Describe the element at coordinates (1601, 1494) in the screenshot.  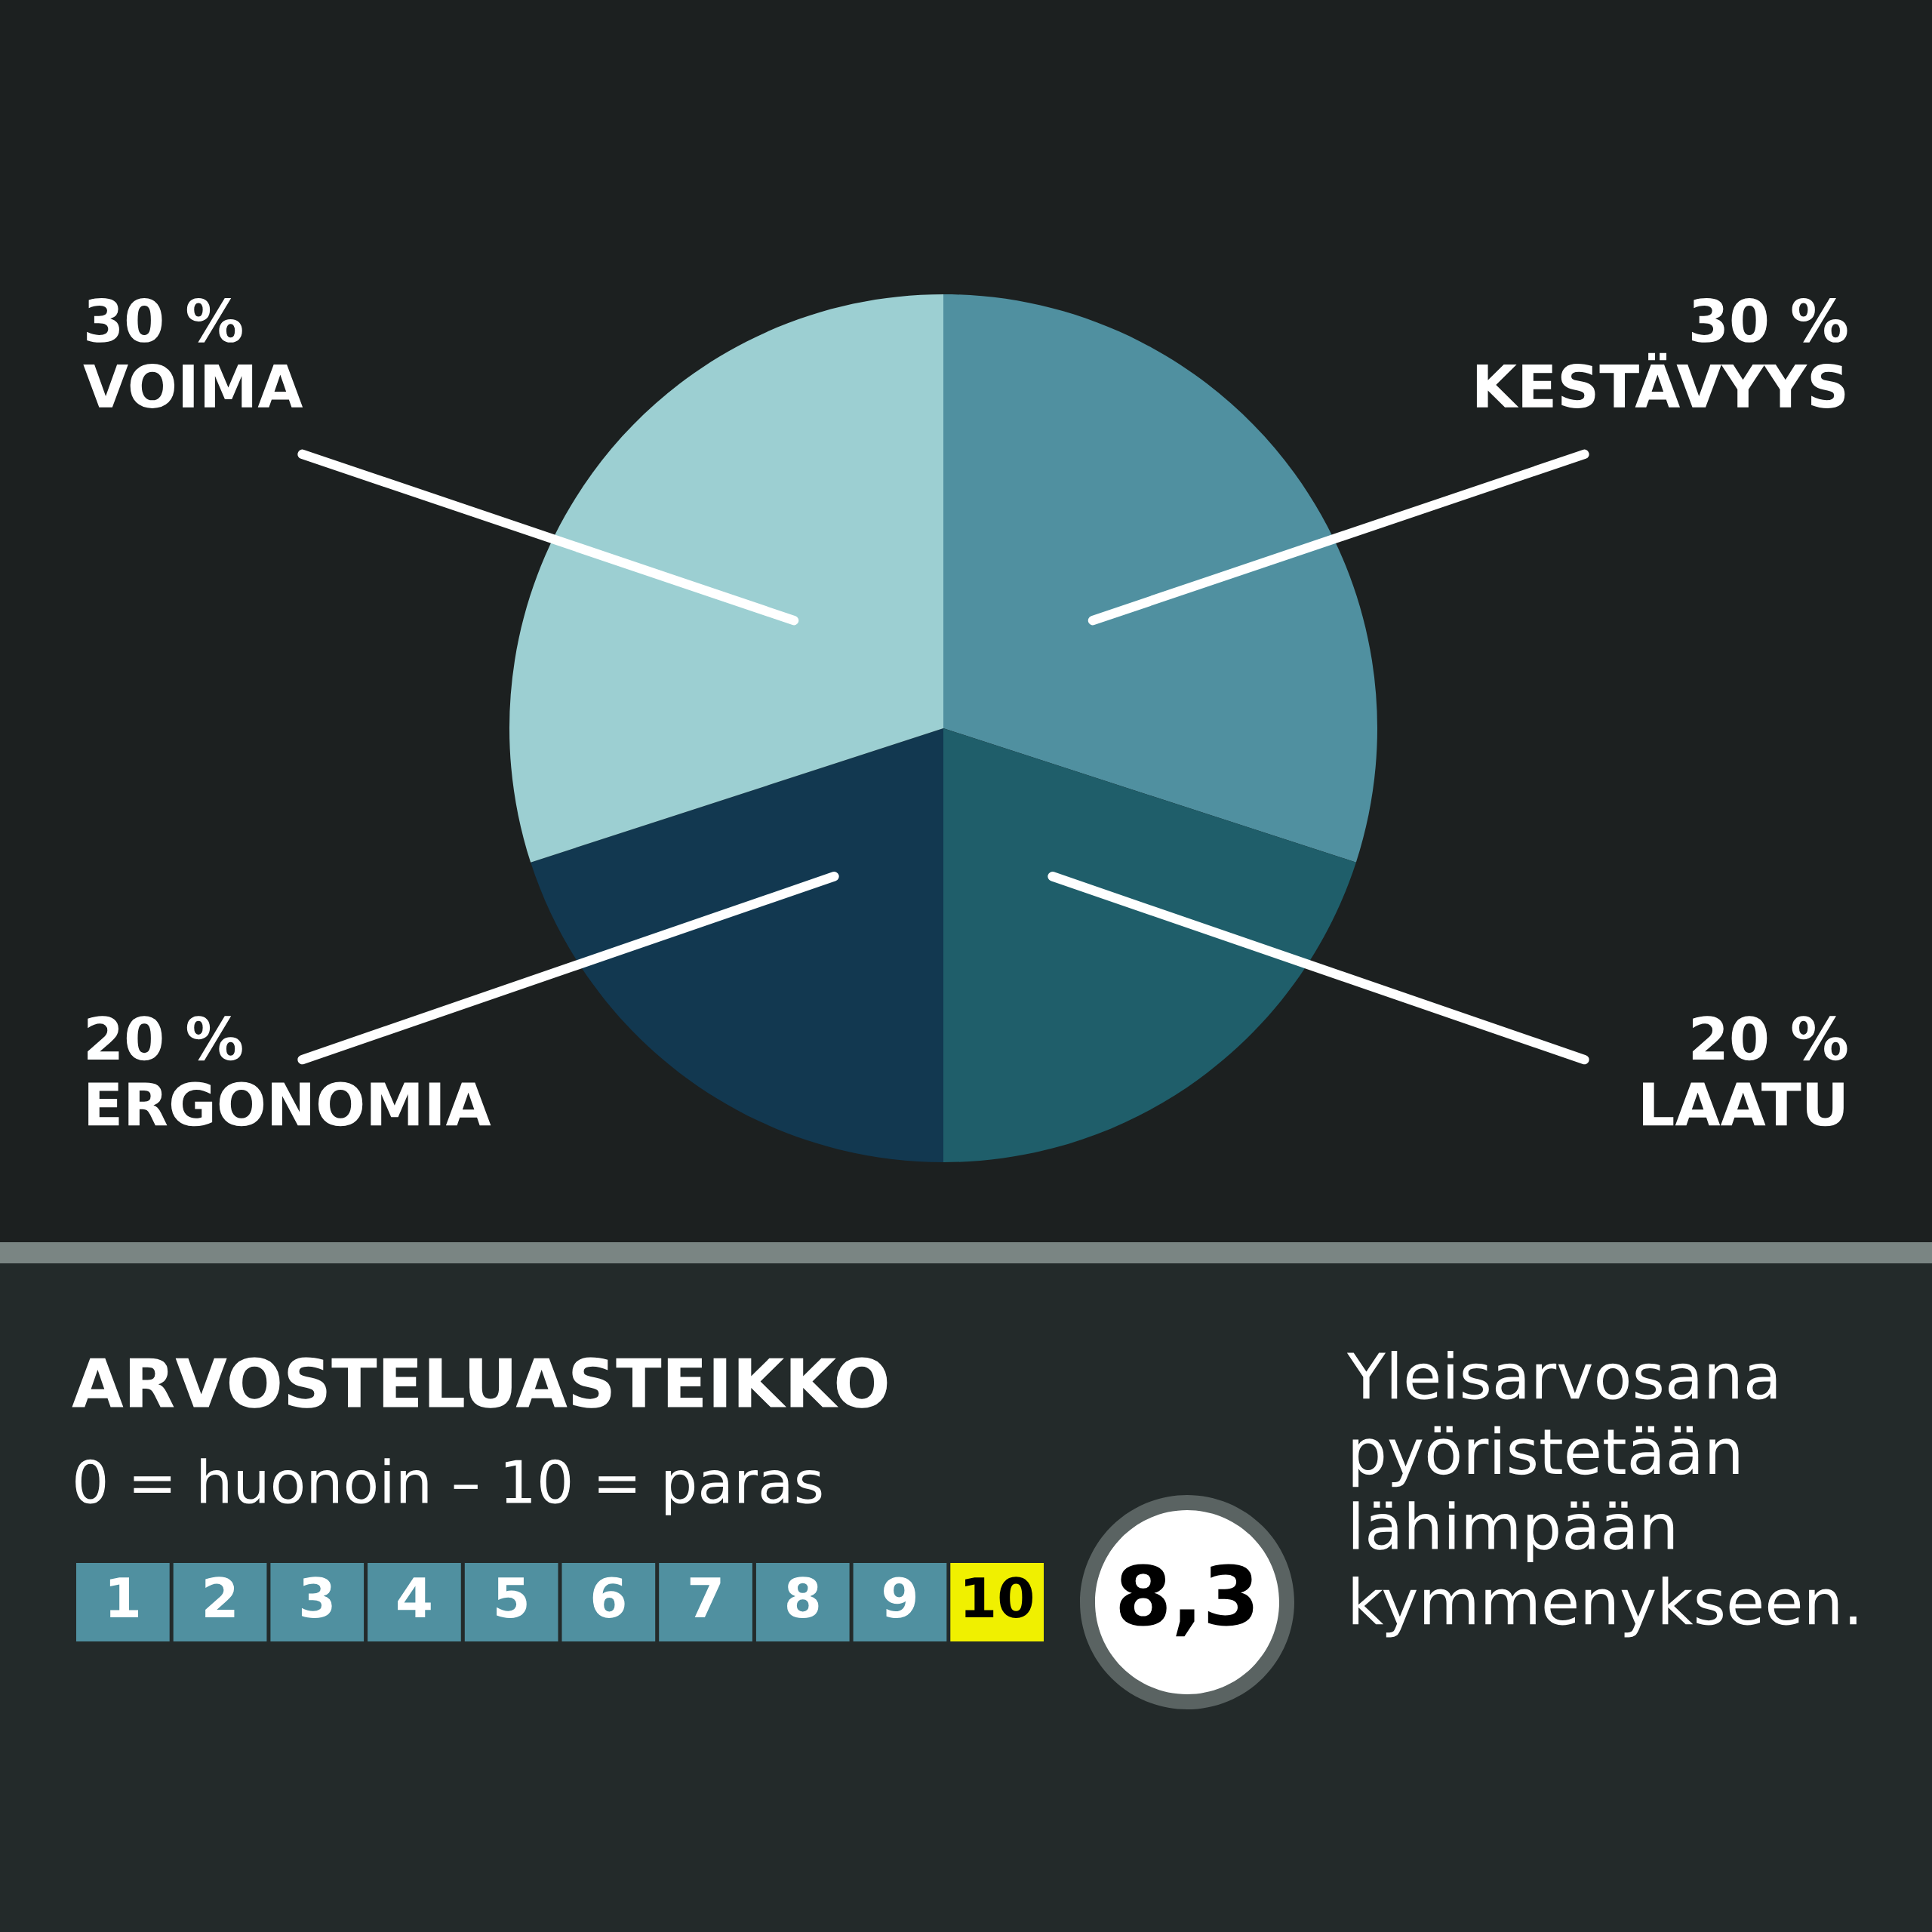
I see `text: Yleisarvosana pyöristetään lähimpään kymmenykseen.` at that location.